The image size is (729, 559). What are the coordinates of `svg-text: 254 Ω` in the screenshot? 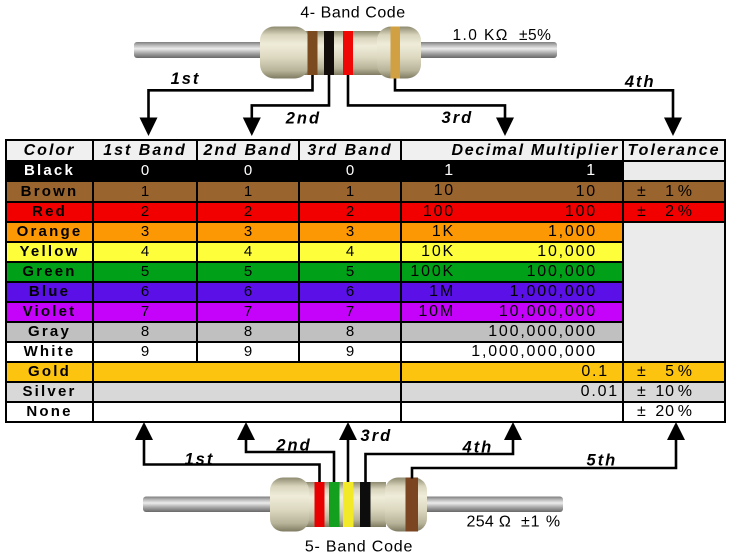 It's located at (489, 522).